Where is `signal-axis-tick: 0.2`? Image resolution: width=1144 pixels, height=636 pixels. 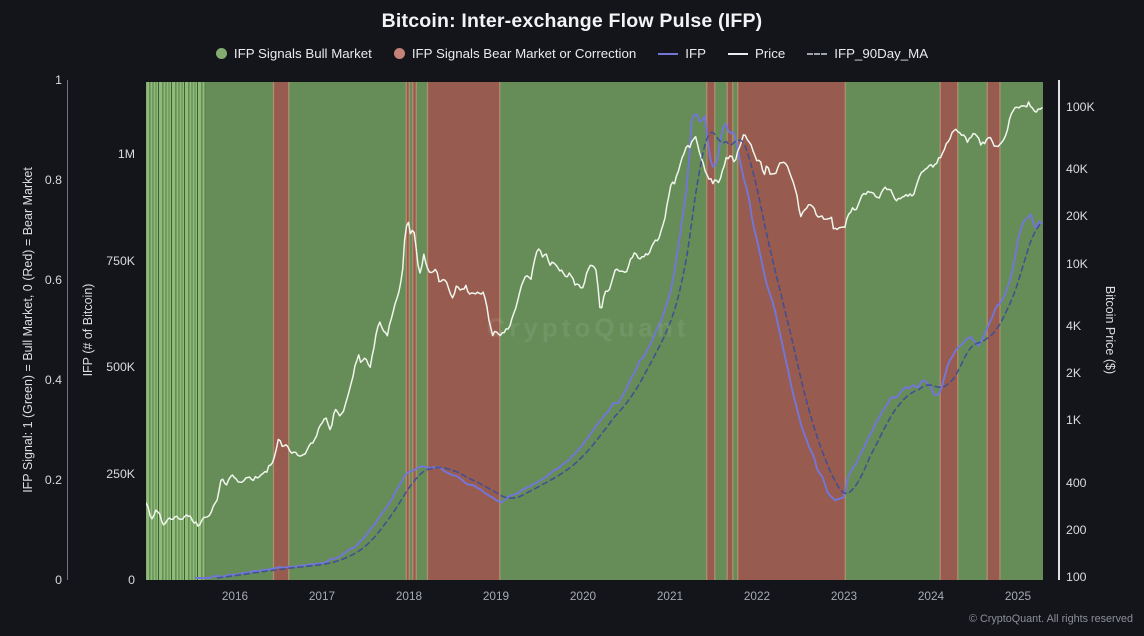
signal-axis-tick: 0.2 is located at coordinates (53, 480).